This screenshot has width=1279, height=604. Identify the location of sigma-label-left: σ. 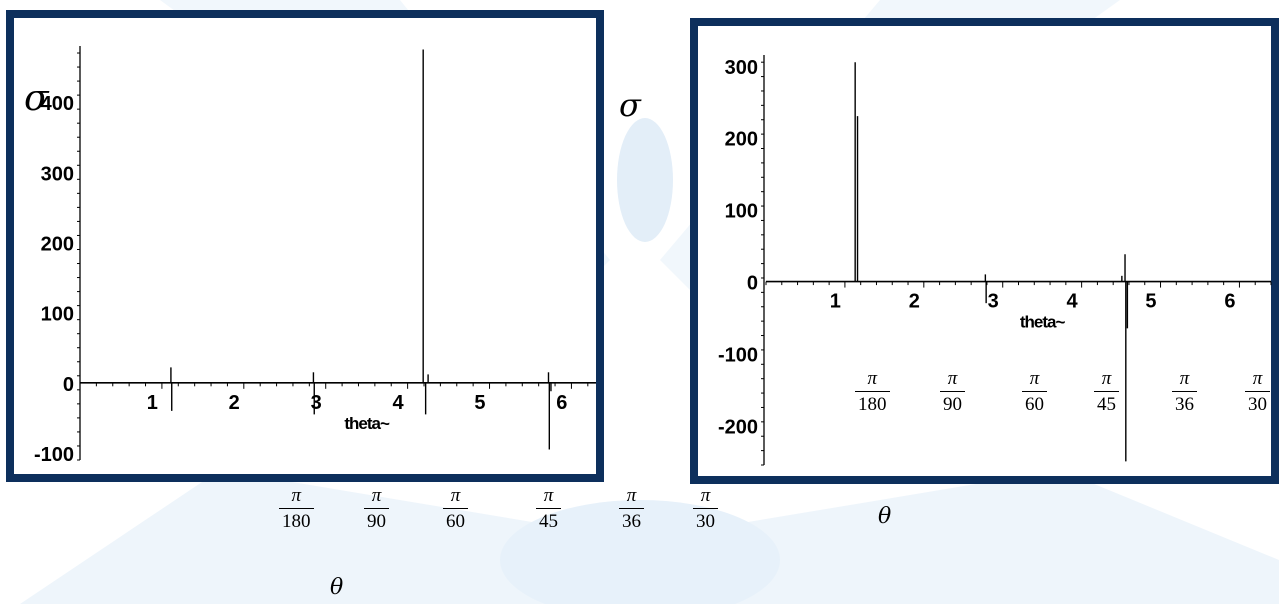
(36, 98).